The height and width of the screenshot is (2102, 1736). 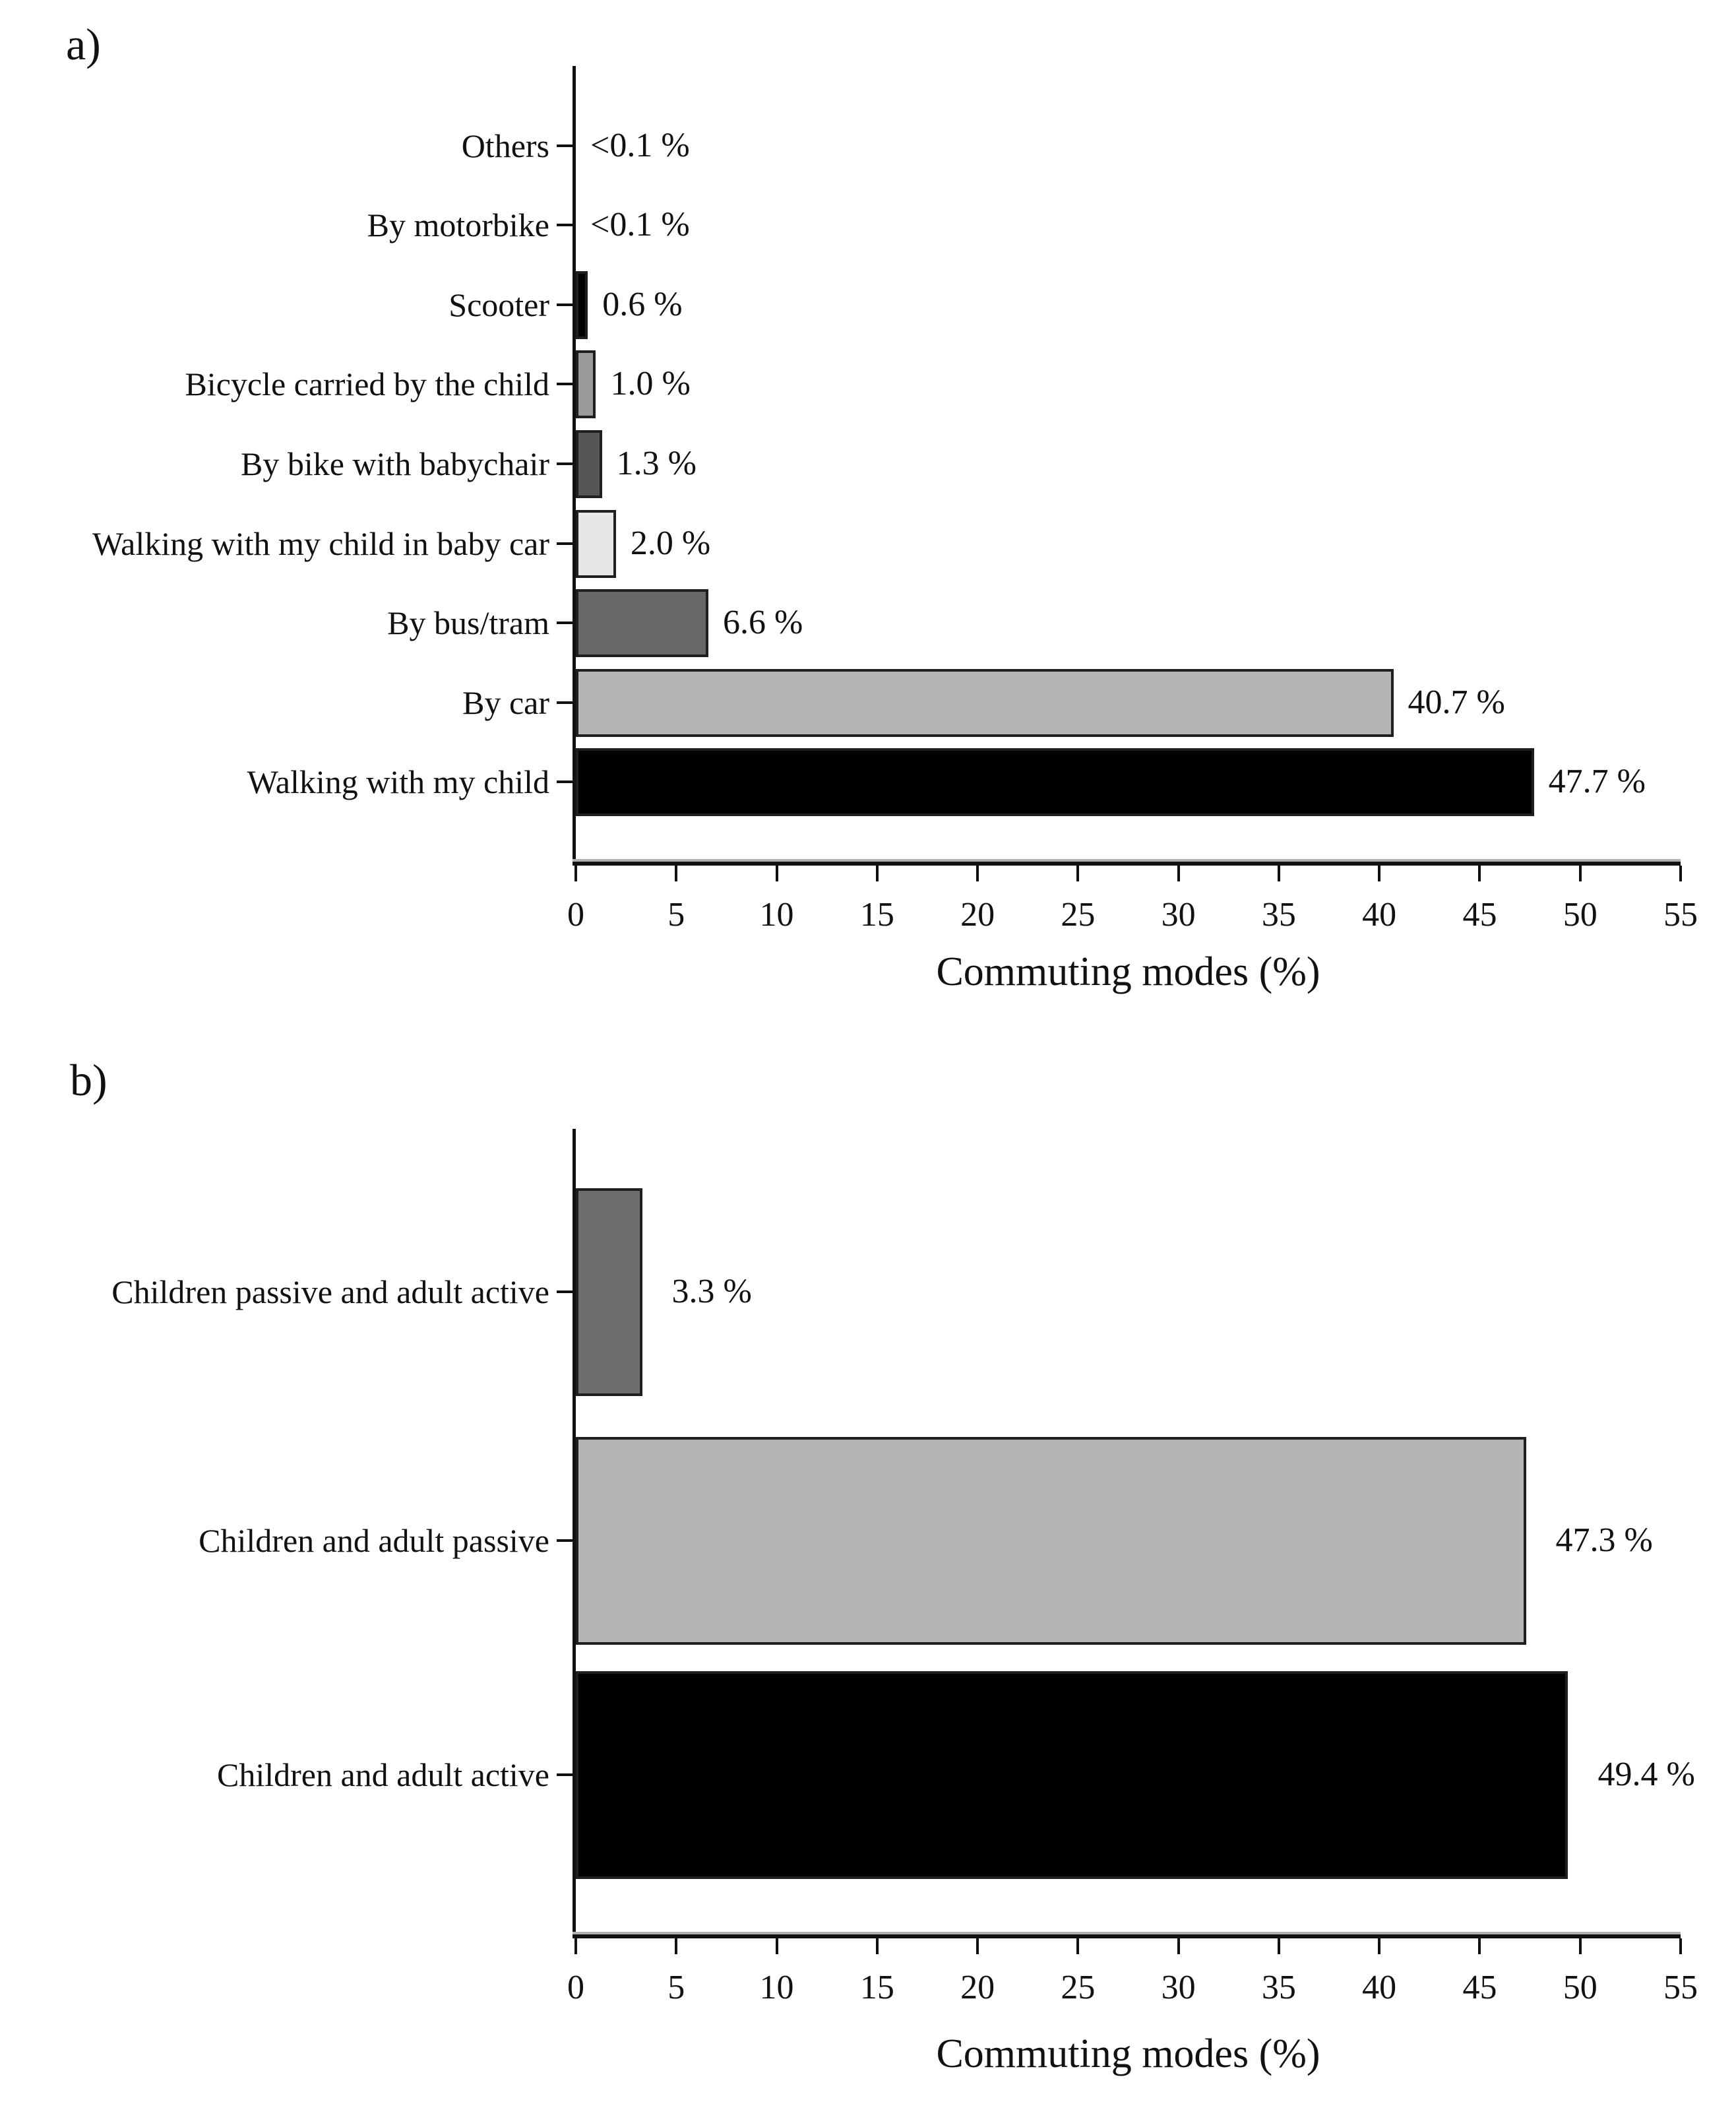 What do you see at coordinates (499, 304) in the screenshot?
I see `category-label: Scooter` at bounding box center [499, 304].